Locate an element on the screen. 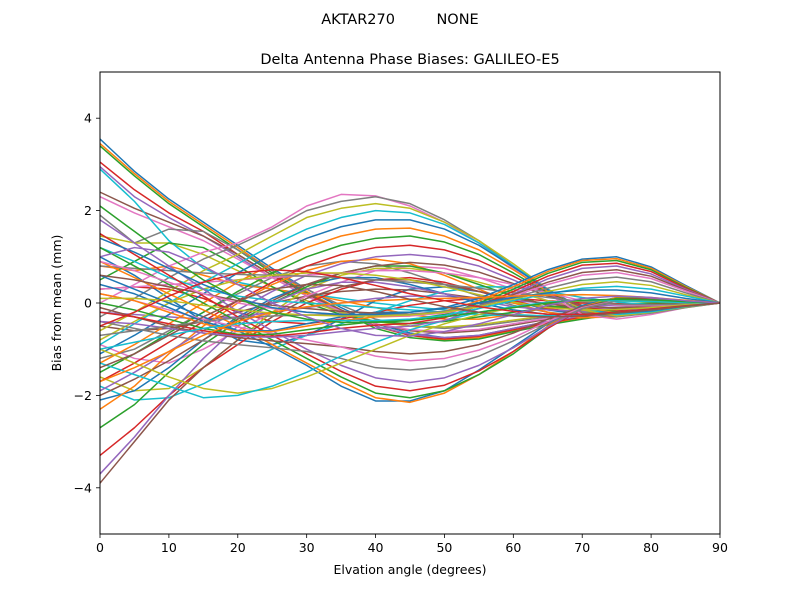 The height and width of the screenshot is (600, 800). x-axis-ticks: 0 10 20 30 40 50 60 70 80 90 is located at coordinates (412, 544).